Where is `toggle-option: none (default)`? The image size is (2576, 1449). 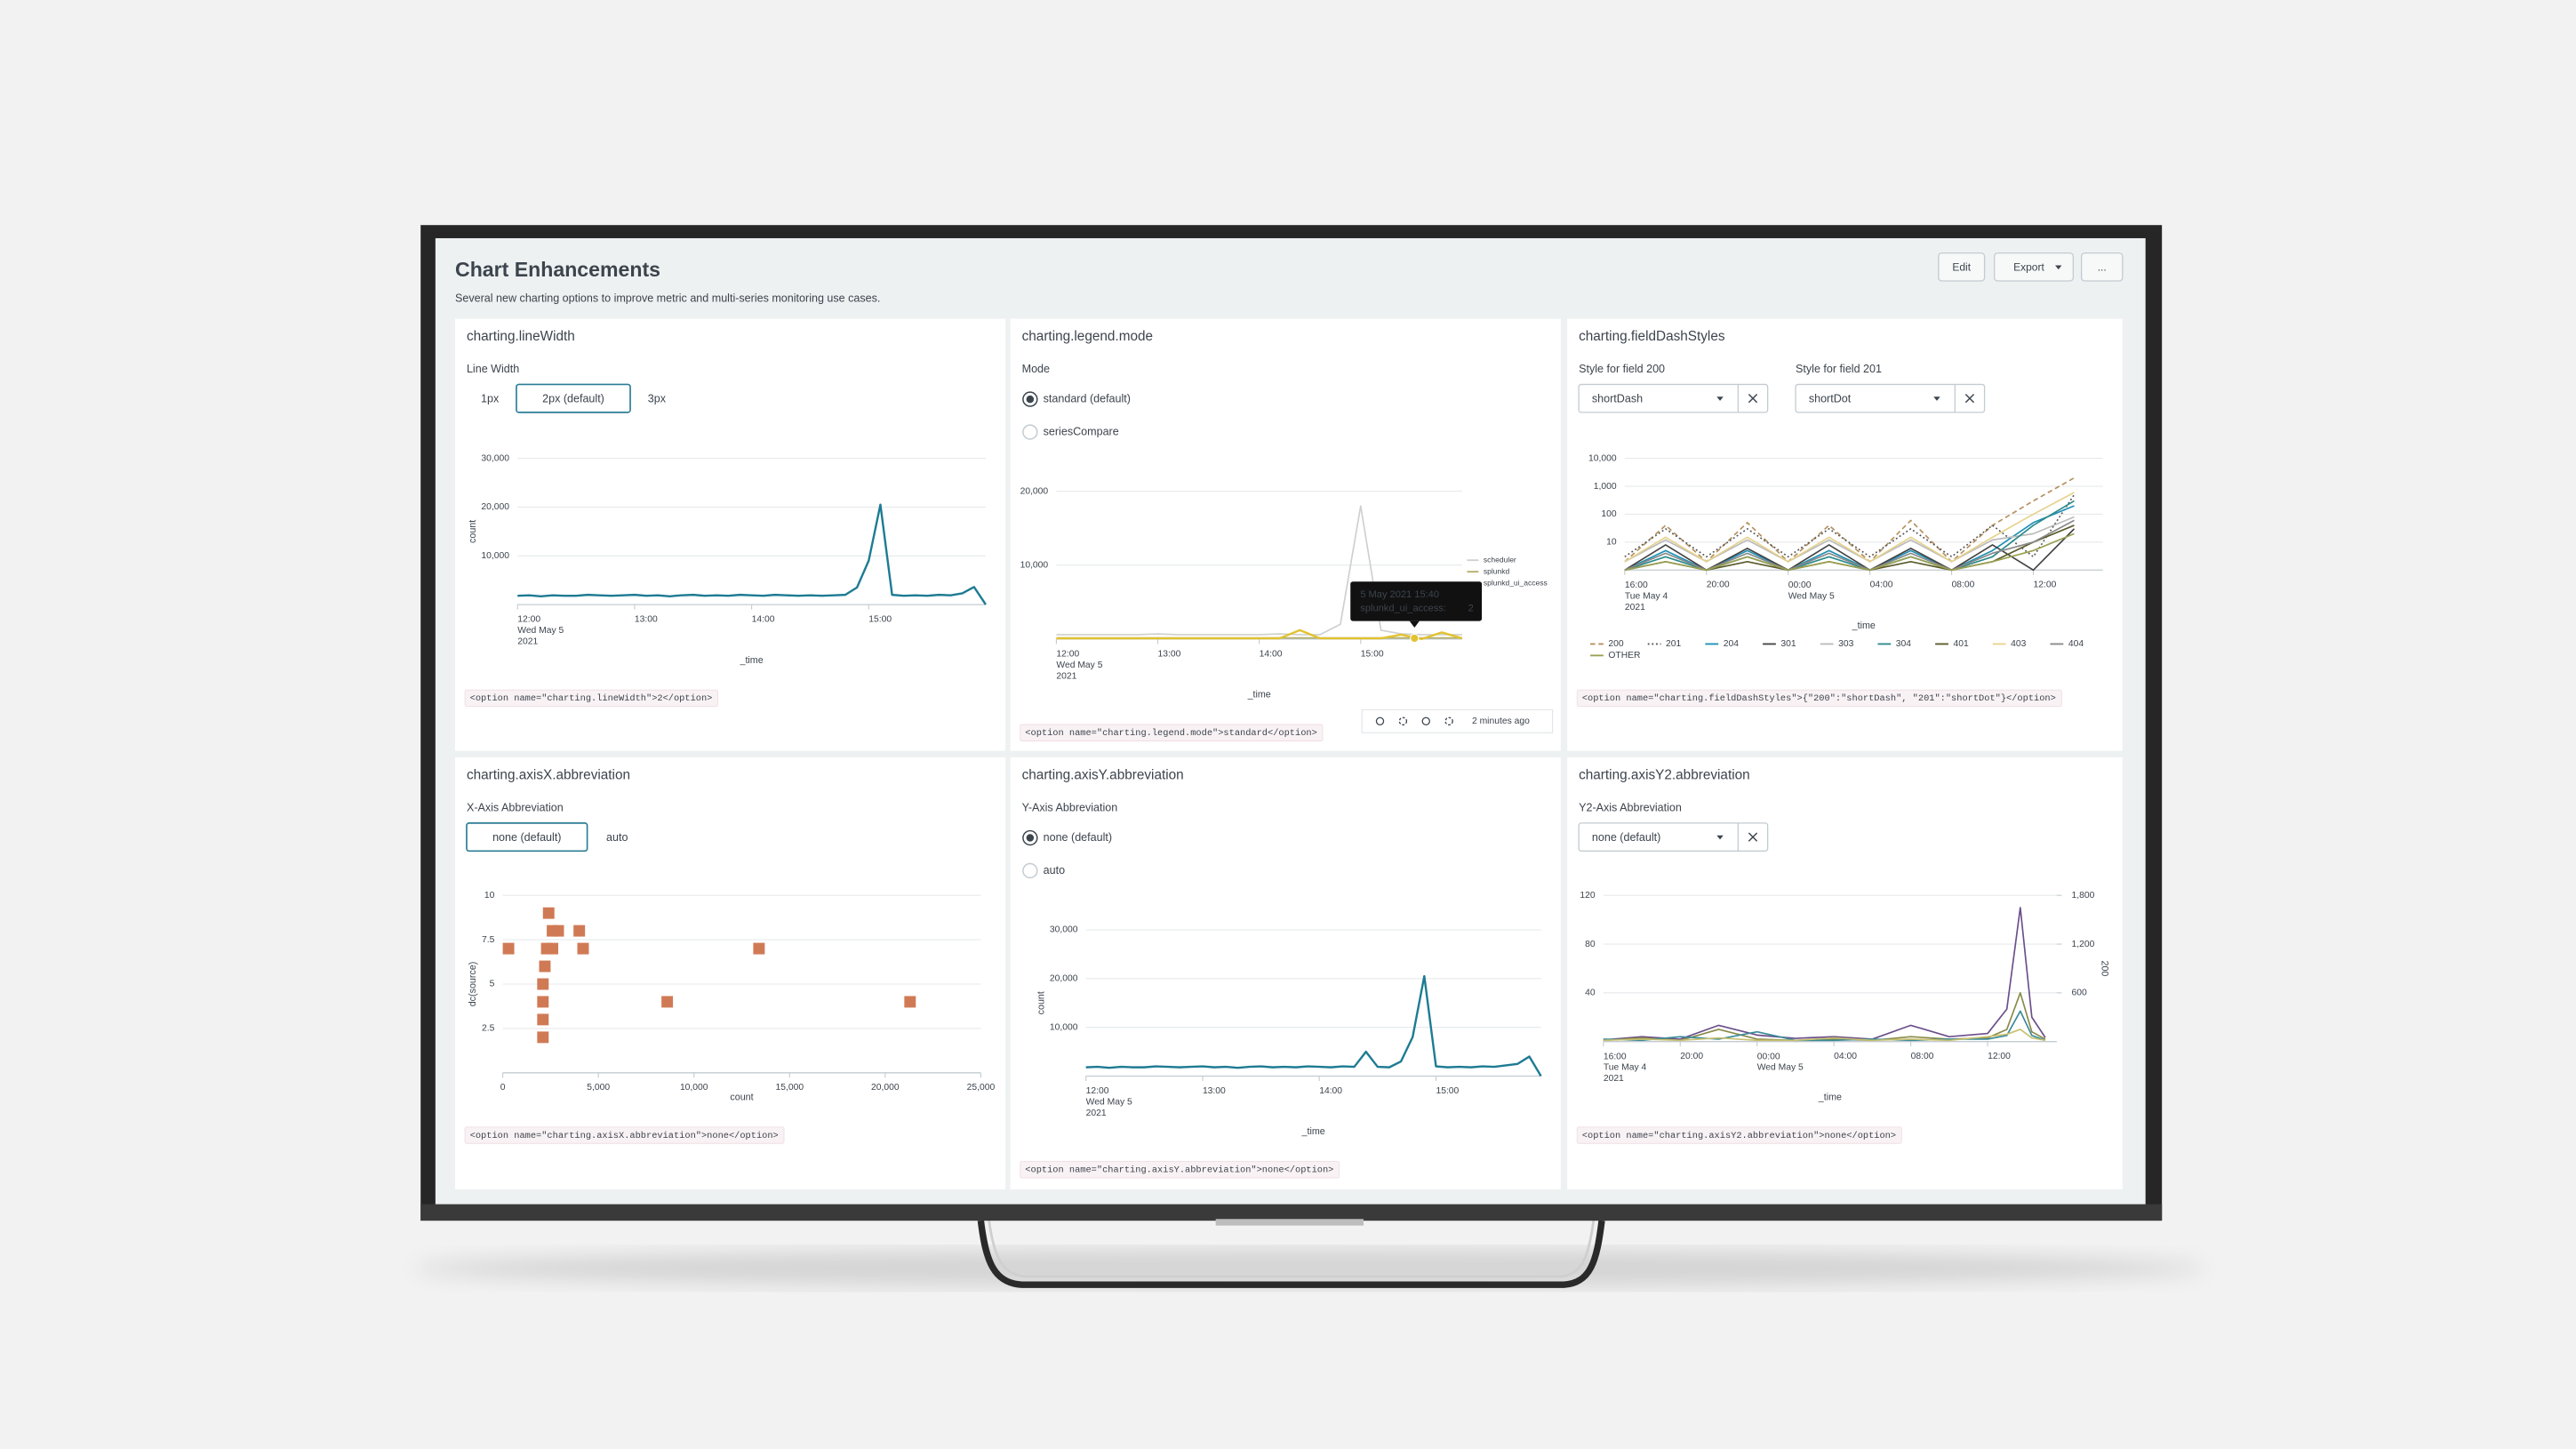 toggle-option: none (default) is located at coordinates (526, 837).